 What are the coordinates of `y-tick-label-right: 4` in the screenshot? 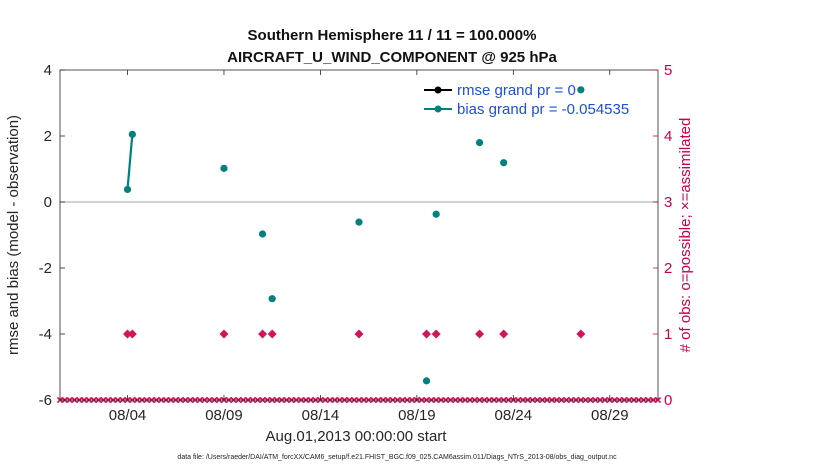 It's located at (668, 136).